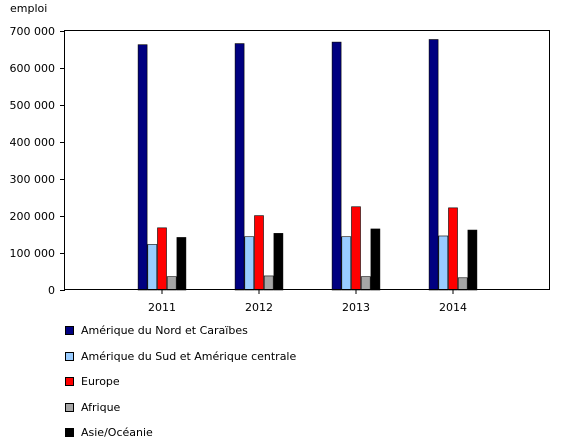 The height and width of the screenshot is (446, 580). Describe the element at coordinates (275, 408) in the screenshot. I see `legend-item: Afrique` at that location.